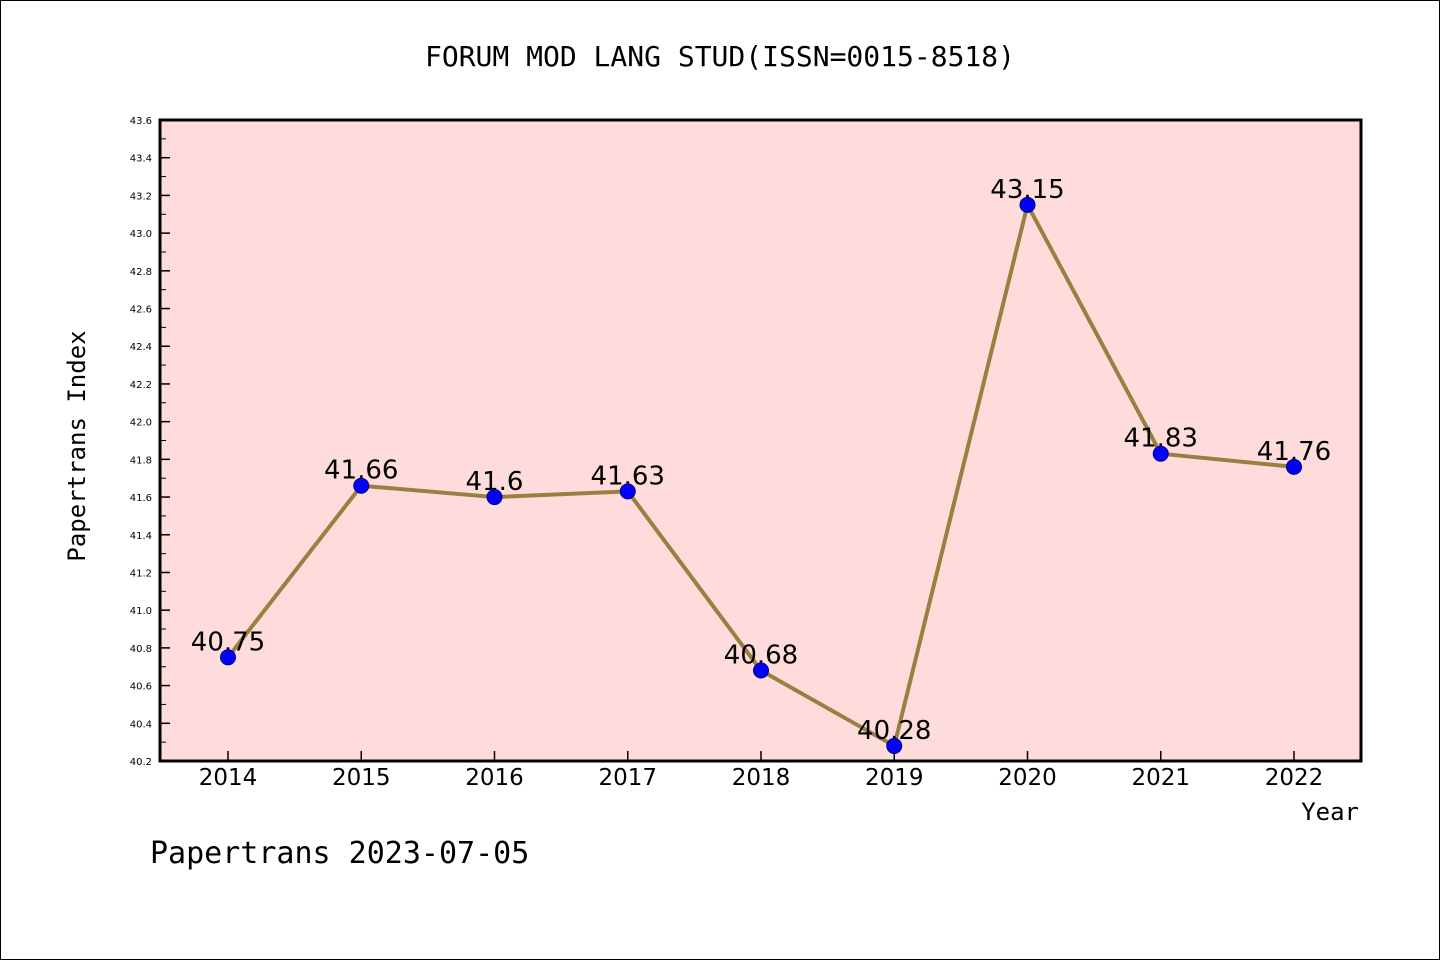 This screenshot has width=1440, height=960. What do you see at coordinates (141, 423) in the screenshot?
I see `y-tick-label: 42.0` at bounding box center [141, 423].